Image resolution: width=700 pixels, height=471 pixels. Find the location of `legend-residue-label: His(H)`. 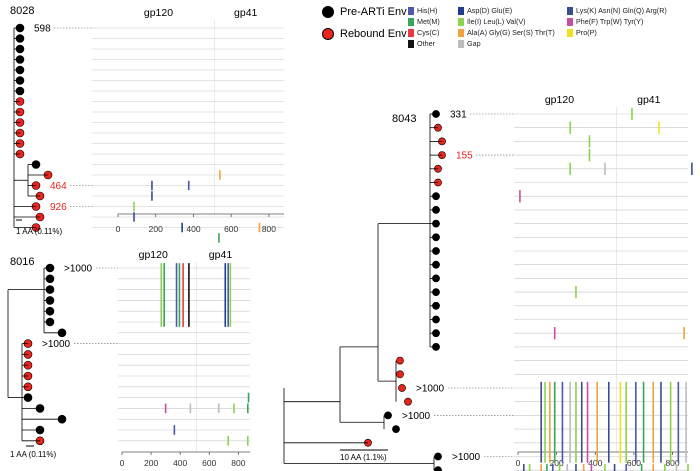

legend-residue-label: His(H) is located at coordinates (427, 10).